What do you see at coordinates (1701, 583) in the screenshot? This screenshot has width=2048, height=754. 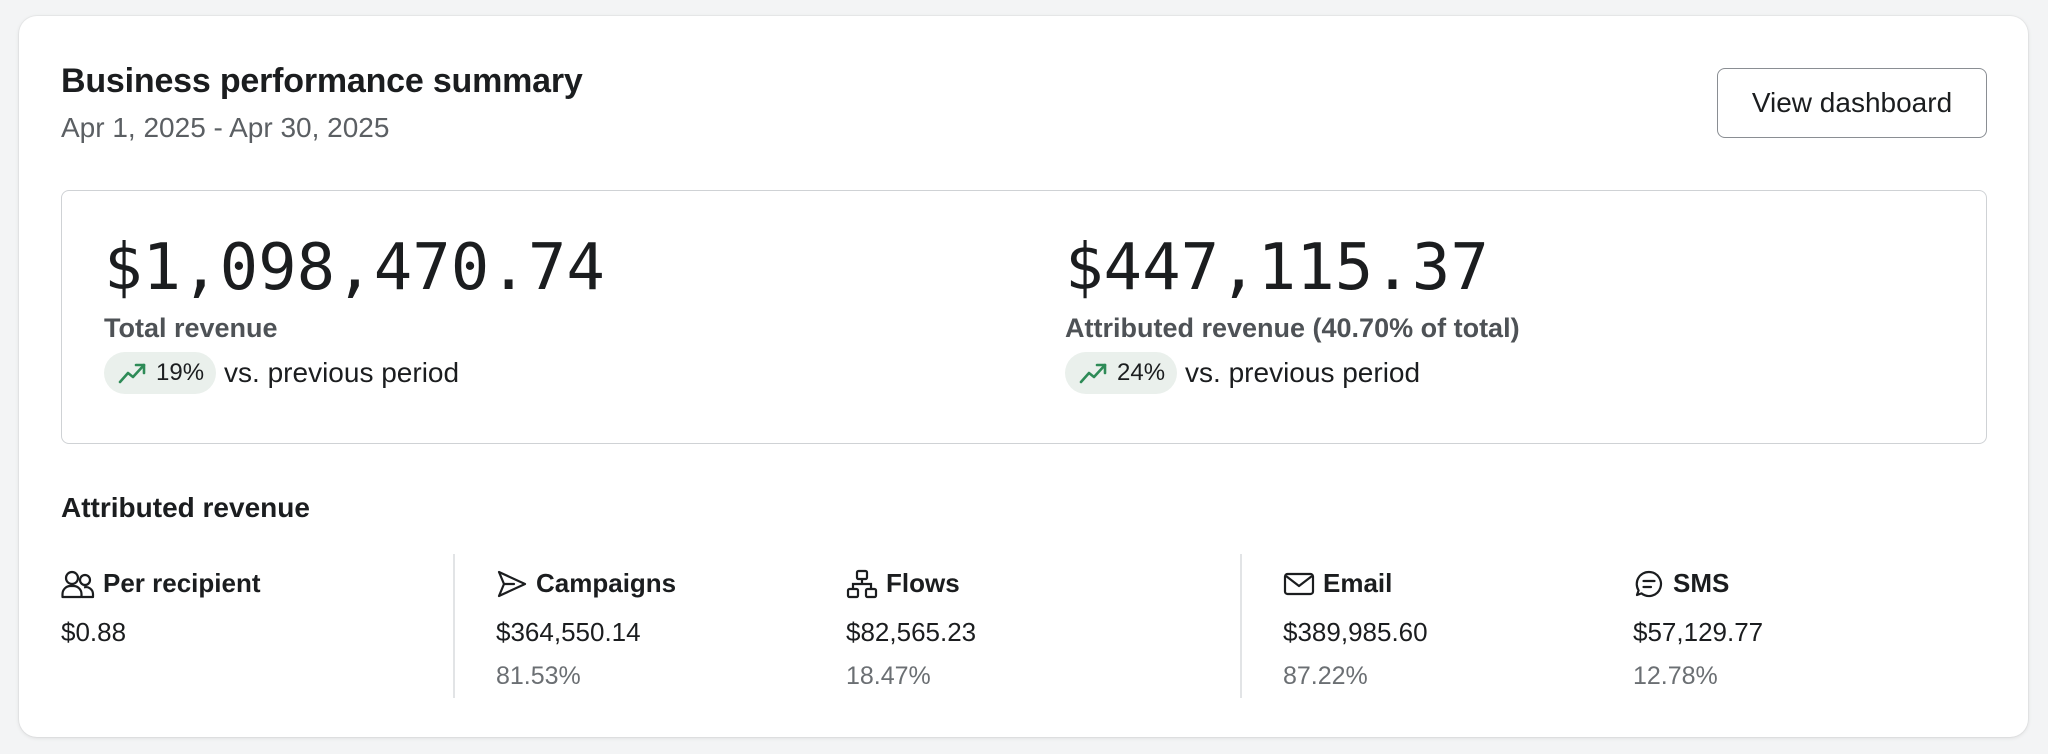 I see `stat-label: SMS` at bounding box center [1701, 583].